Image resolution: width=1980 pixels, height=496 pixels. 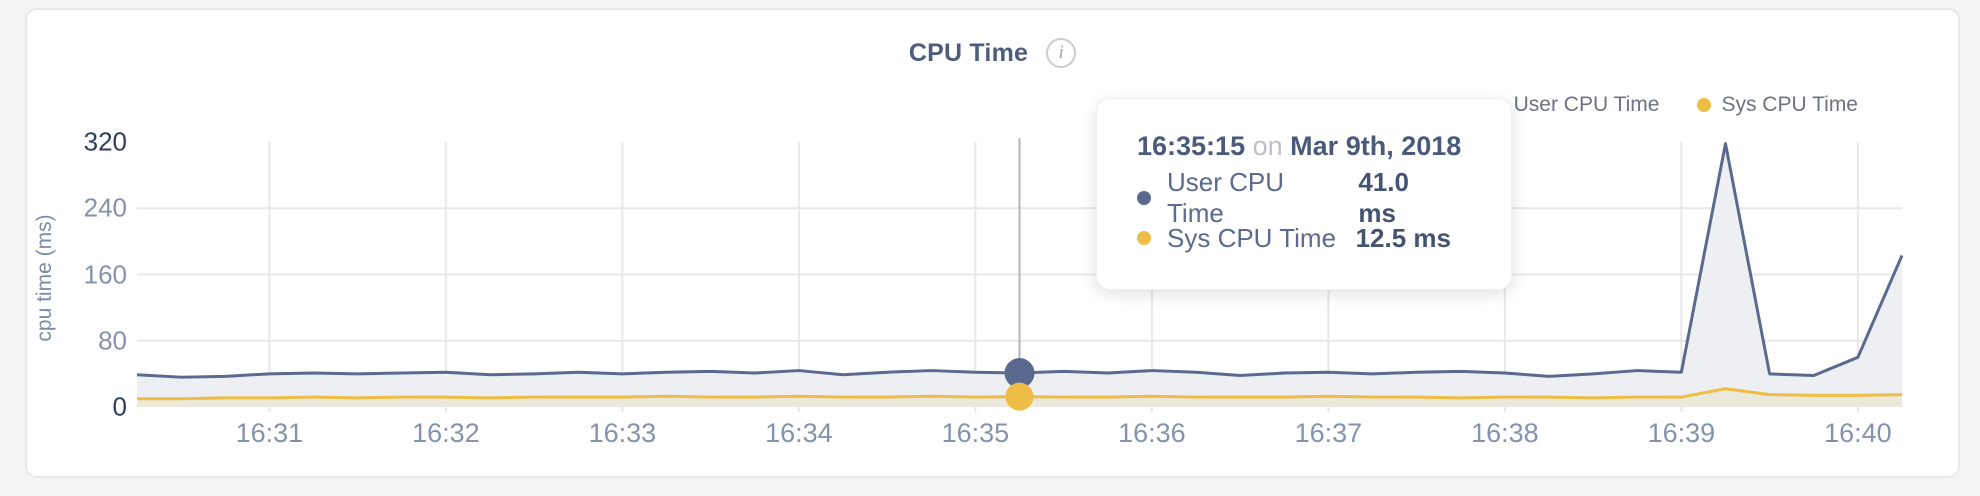 What do you see at coordinates (1789, 104) in the screenshot?
I see `legend-label: Sys CPU Time` at bounding box center [1789, 104].